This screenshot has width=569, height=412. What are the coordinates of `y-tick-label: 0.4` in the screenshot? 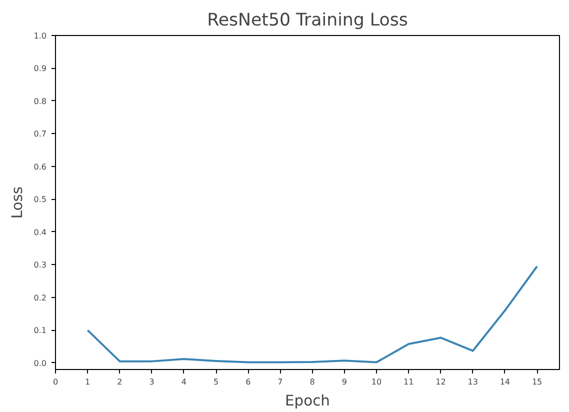 It's located at (40, 232).